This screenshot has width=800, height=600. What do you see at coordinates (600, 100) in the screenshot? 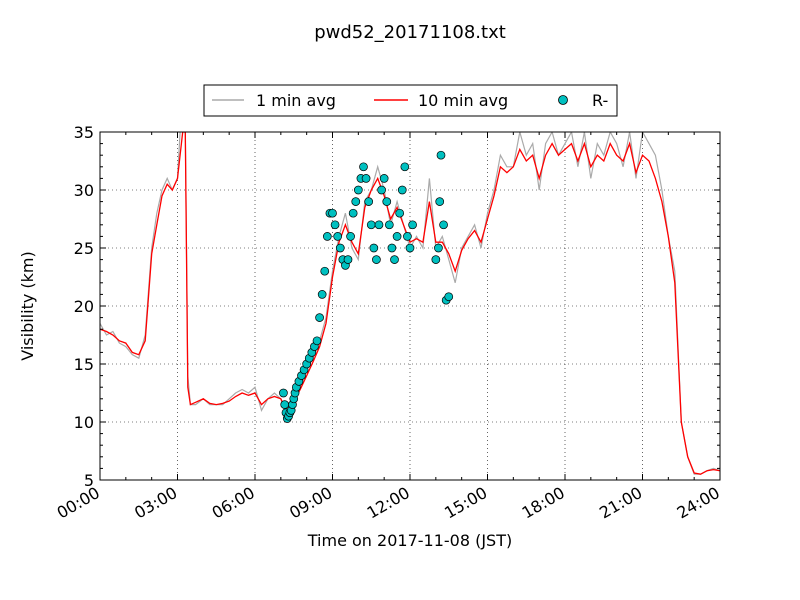
I see `legend-label-r-minus: R-` at bounding box center [600, 100].